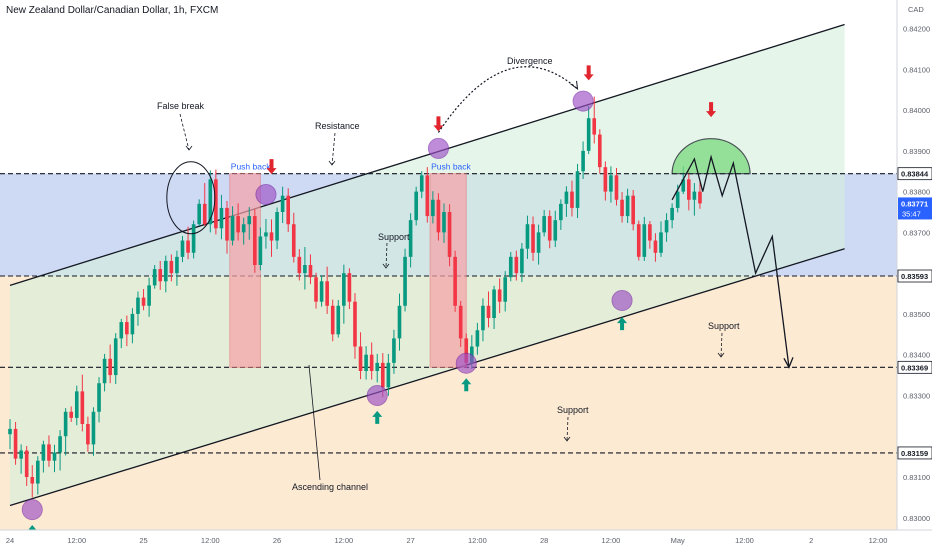  Describe the element at coordinates (377, 417) in the screenshot. I see `up-arrow-icon` at that location.